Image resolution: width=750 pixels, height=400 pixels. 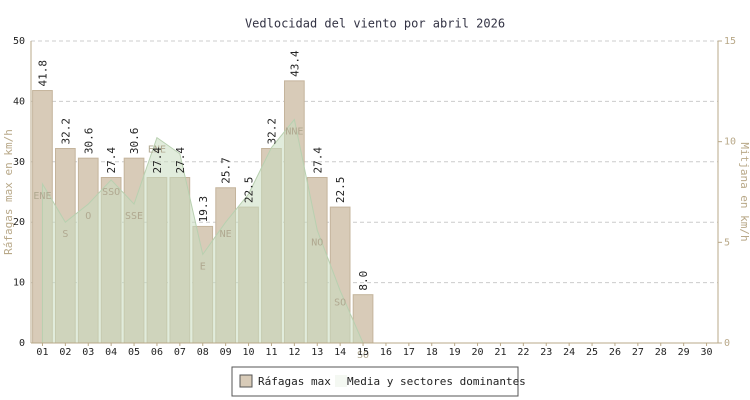 I want to click on x-tick-label: 28, so click(x=661, y=352).